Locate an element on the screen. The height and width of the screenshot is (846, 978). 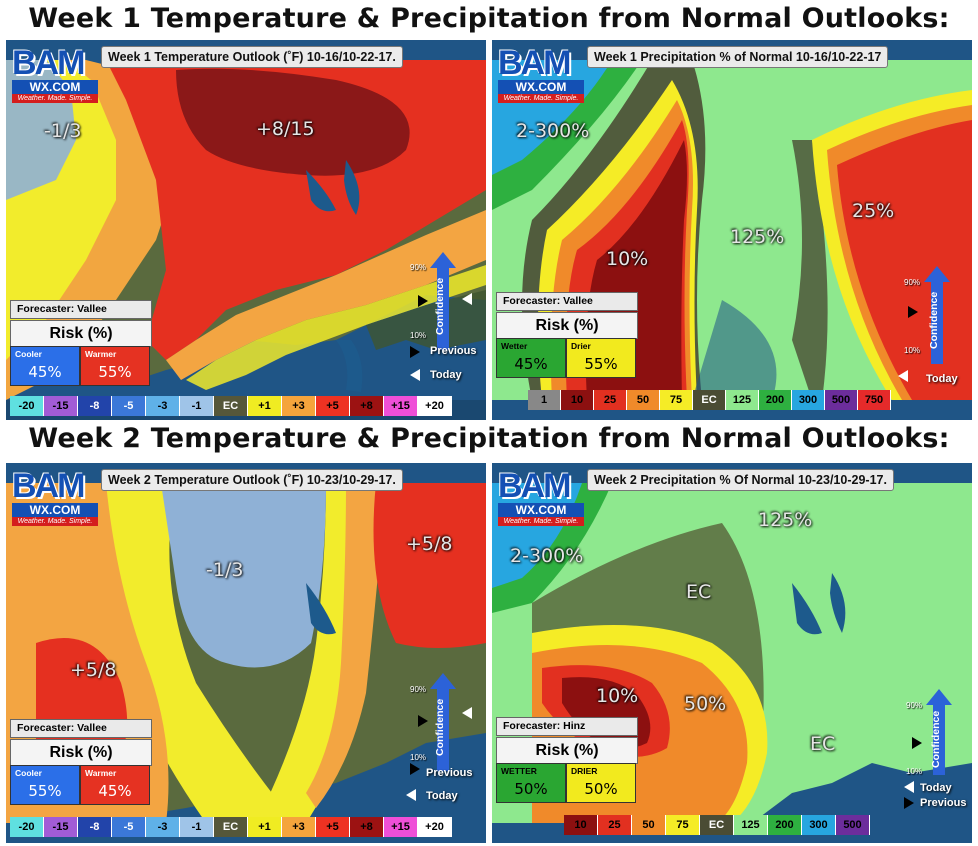
legend-cell: -15 is located at coordinates (61, 406).